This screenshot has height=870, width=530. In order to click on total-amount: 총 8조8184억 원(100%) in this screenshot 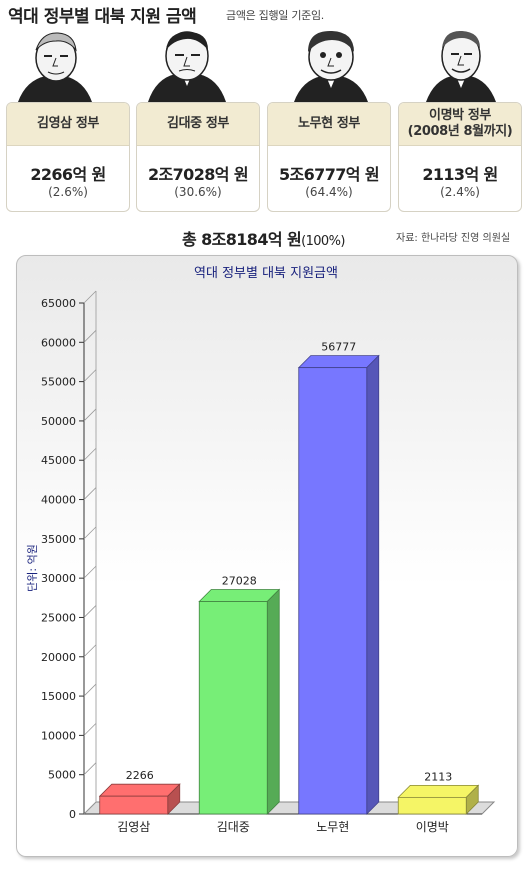, I will do `click(263, 238)`.